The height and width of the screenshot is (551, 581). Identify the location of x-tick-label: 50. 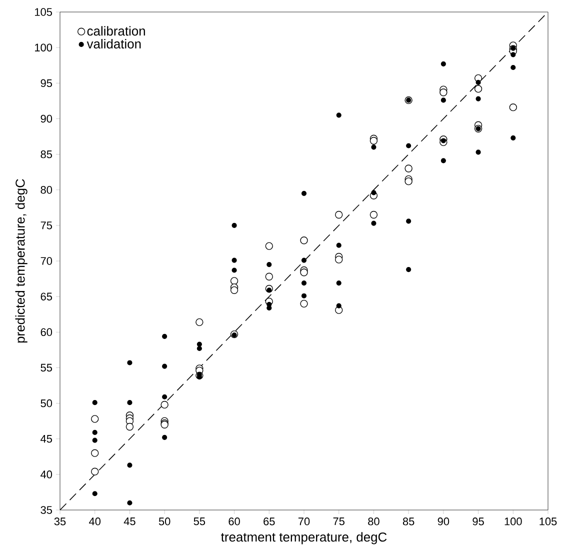
(164, 522).